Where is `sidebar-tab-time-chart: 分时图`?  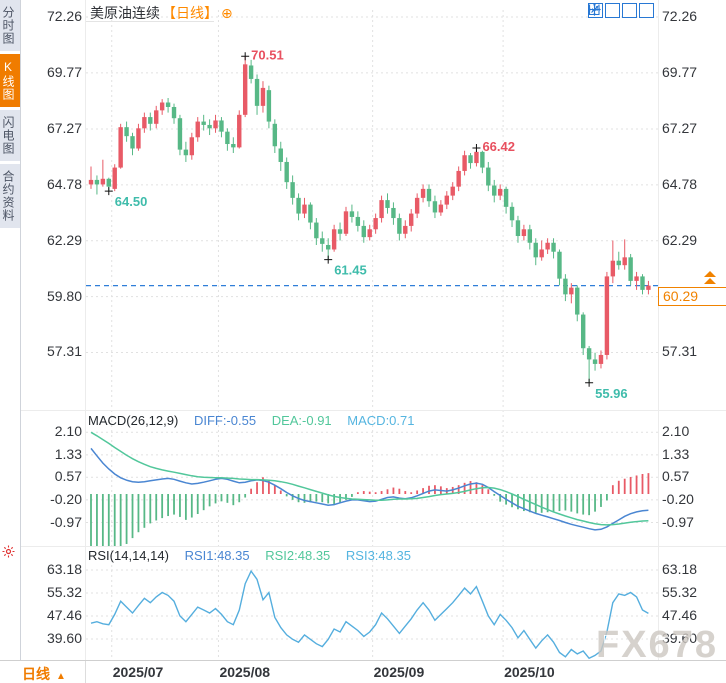 sidebar-tab-time-chart: 分时图 is located at coordinates (10, 25).